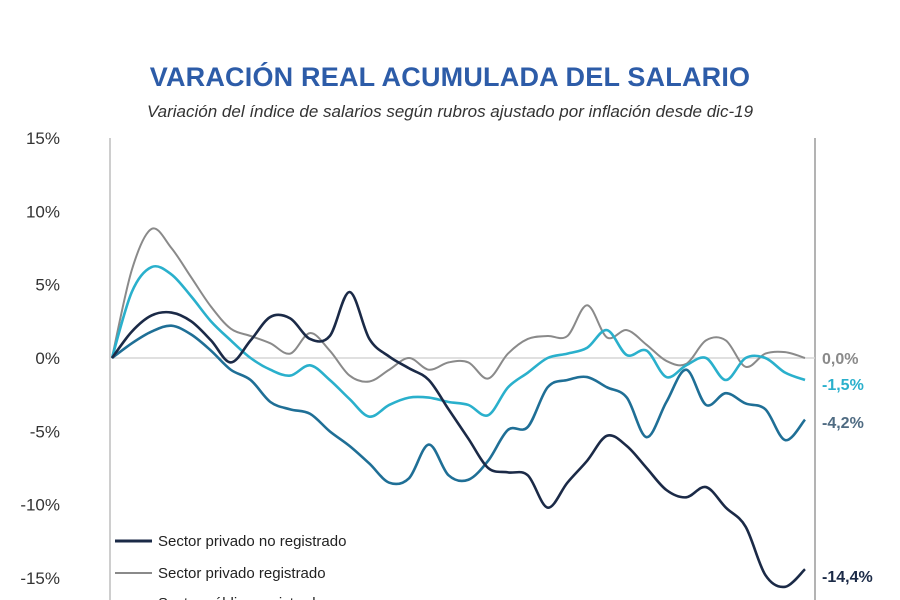 The height and width of the screenshot is (600, 900). What do you see at coordinates (843, 423) in the screenshot?
I see `end-value-label: -4,2%` at bounding box center [843, 423].